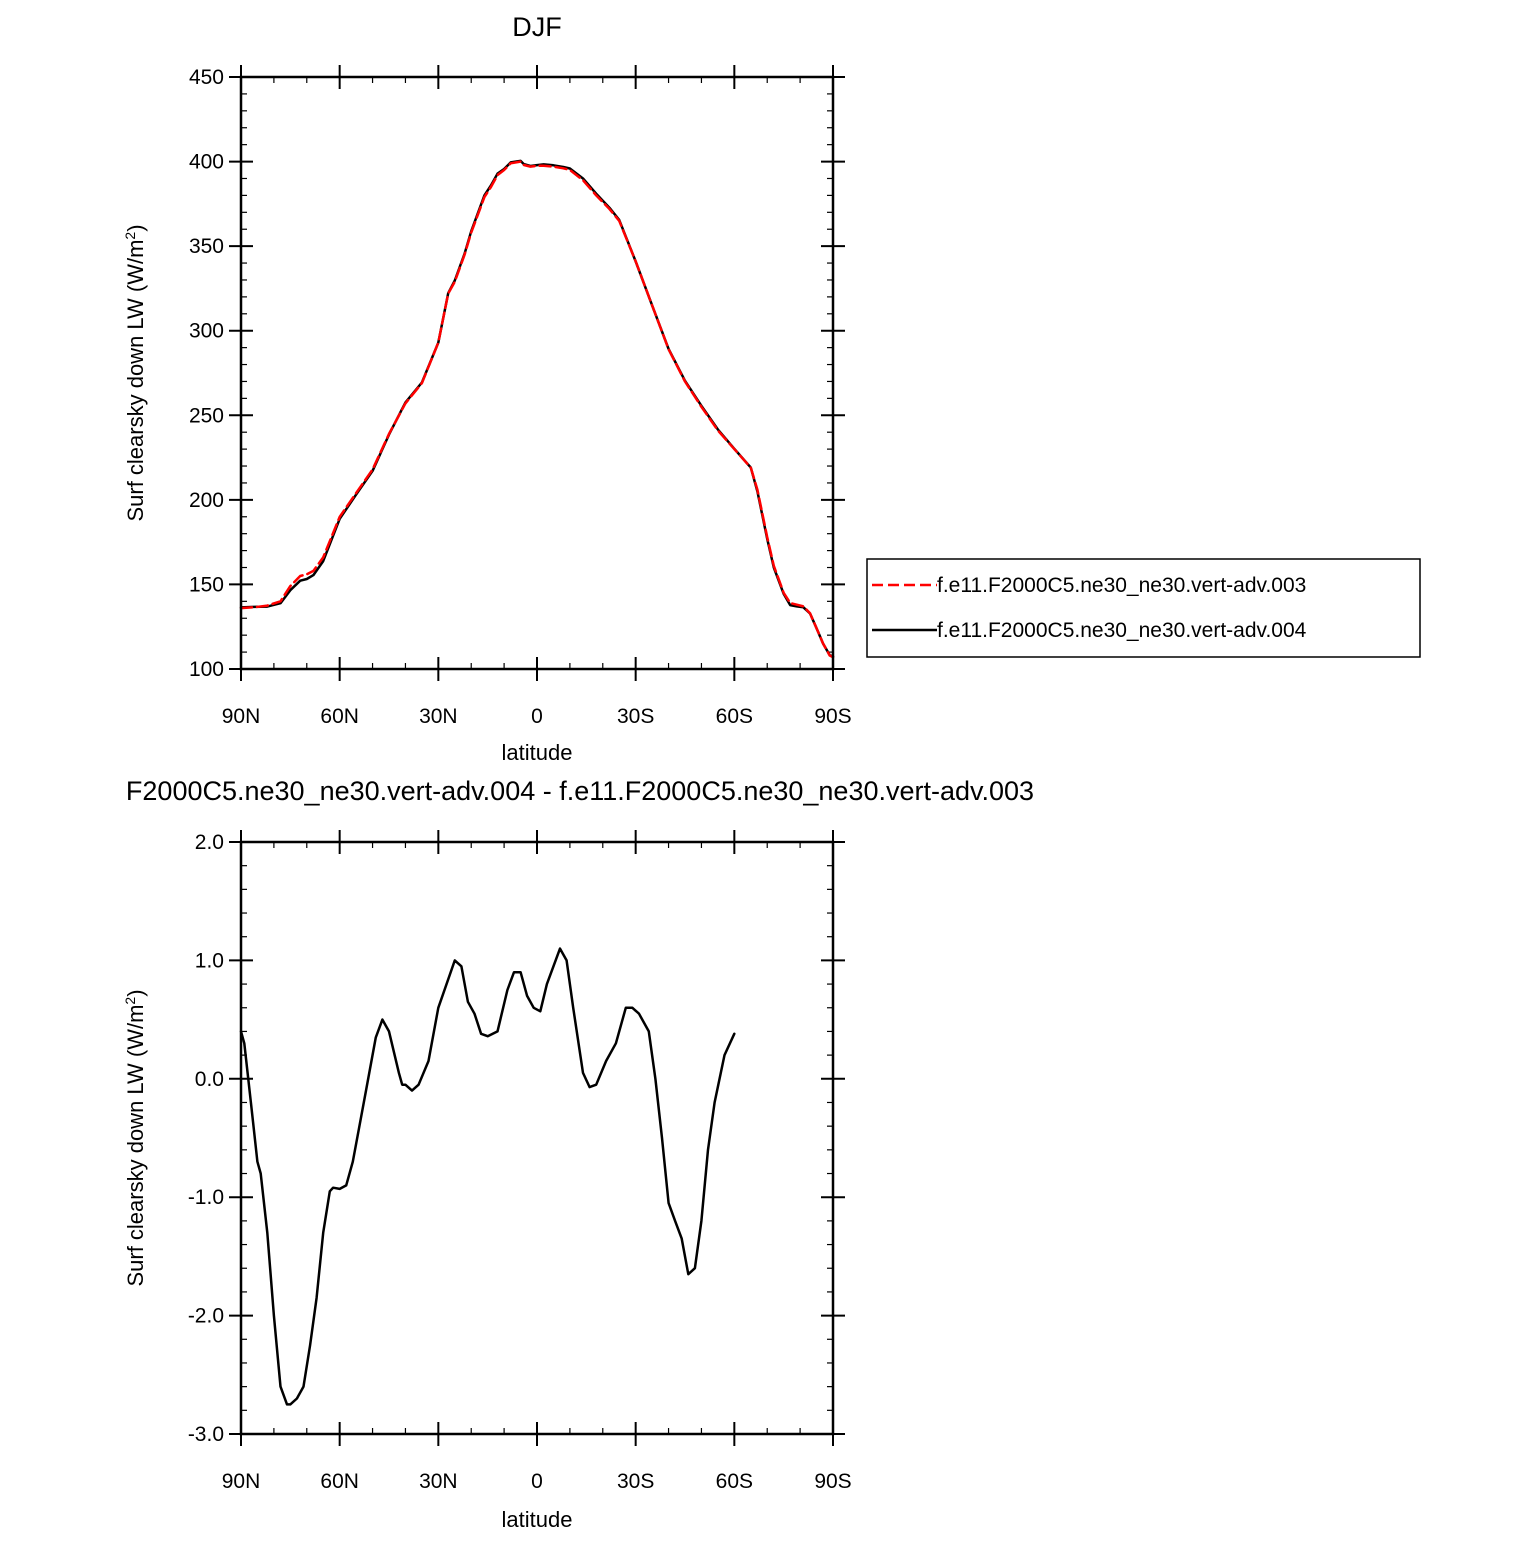  I want to click on top-y-axis-label-sup: 2, so click(130, 236).